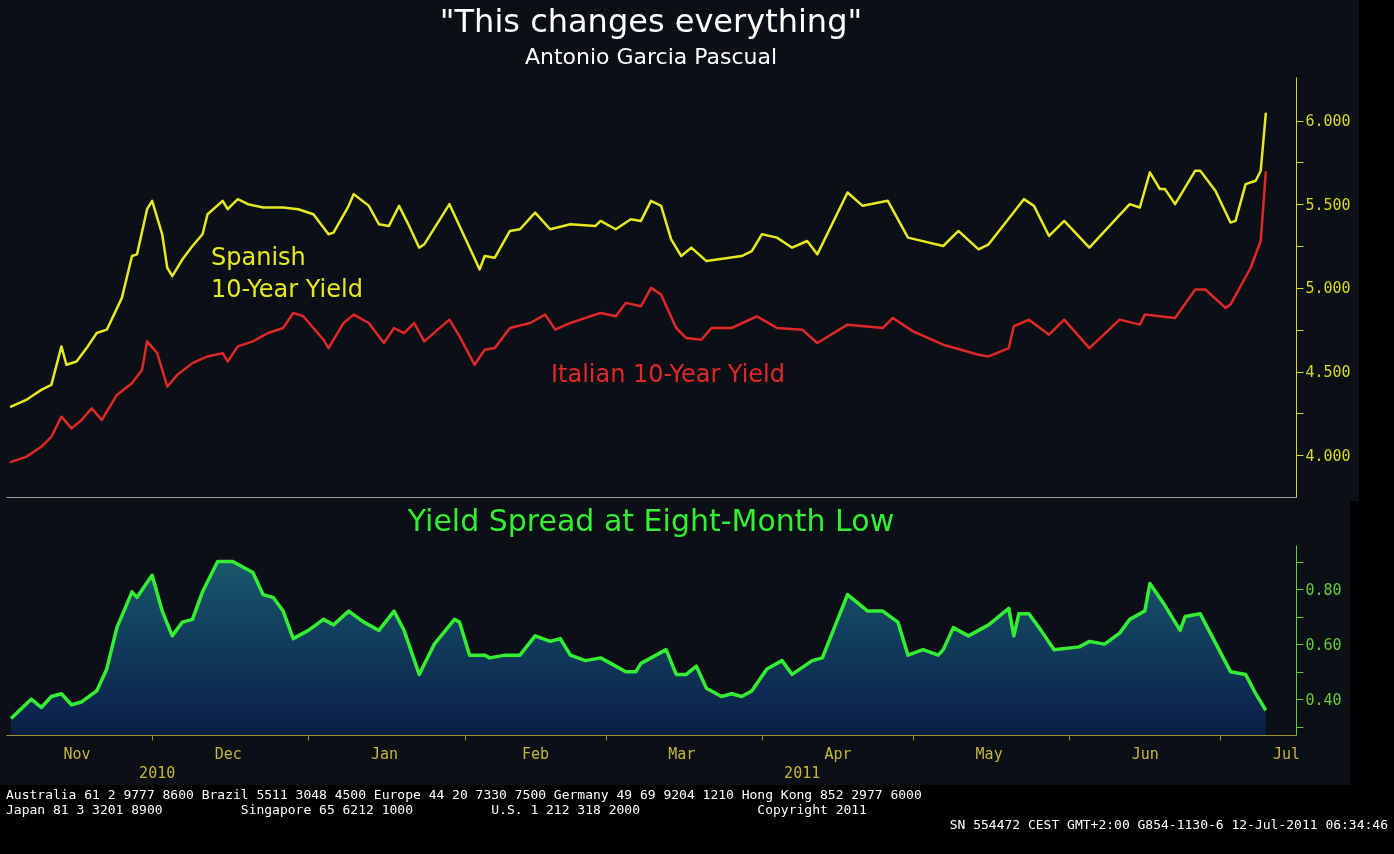  Describe the element at coordinates (989, 753) in the screenshot. I see `x-tick-label: May` at that location.